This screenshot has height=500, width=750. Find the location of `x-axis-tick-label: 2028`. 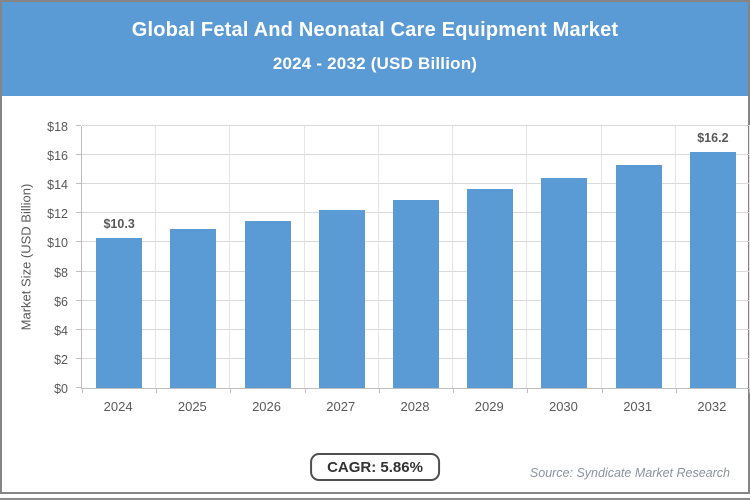

x-axis-tick-label: 2028 is located at coordinates (415, 406).